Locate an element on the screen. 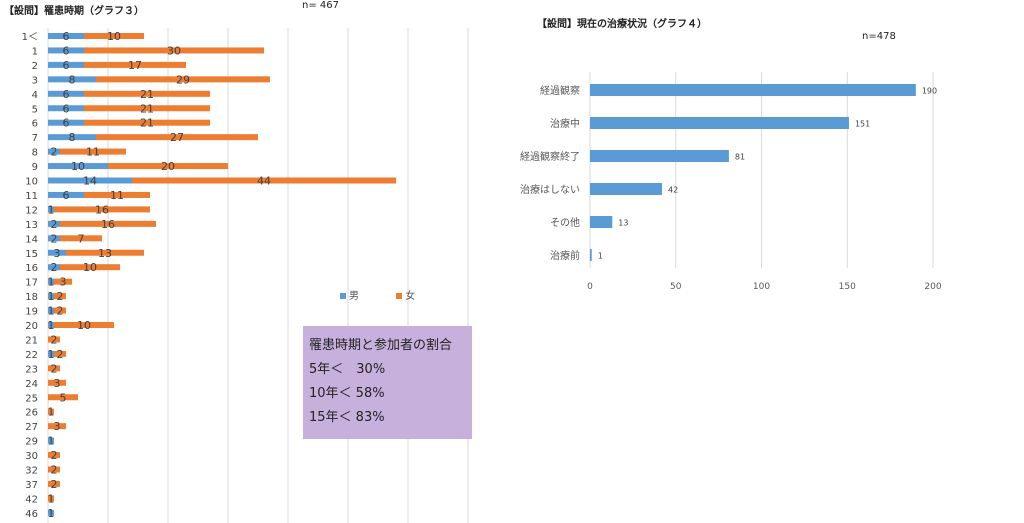  chart2-data-label: 81 is located at coordinates (740, 157).